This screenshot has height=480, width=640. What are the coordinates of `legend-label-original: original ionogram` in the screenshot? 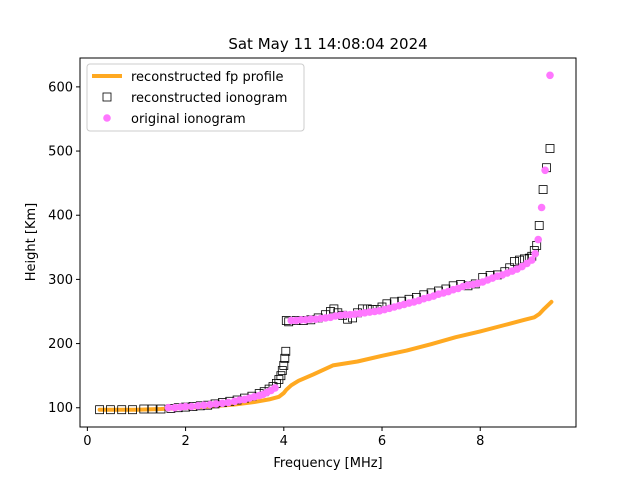 It's located at (188, 119).